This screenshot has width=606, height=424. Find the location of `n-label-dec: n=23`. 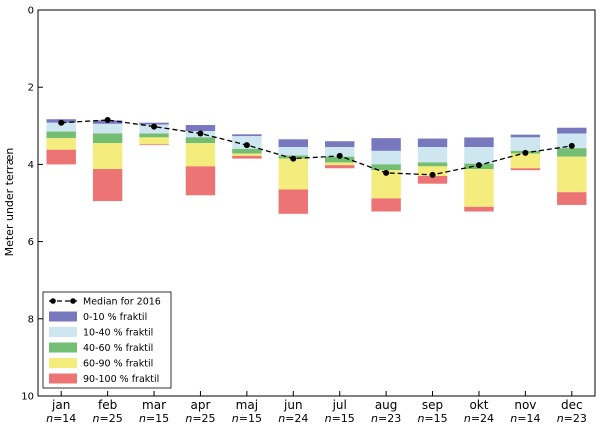

n-label-dec: n=23 is located at coordinates (572, 418).